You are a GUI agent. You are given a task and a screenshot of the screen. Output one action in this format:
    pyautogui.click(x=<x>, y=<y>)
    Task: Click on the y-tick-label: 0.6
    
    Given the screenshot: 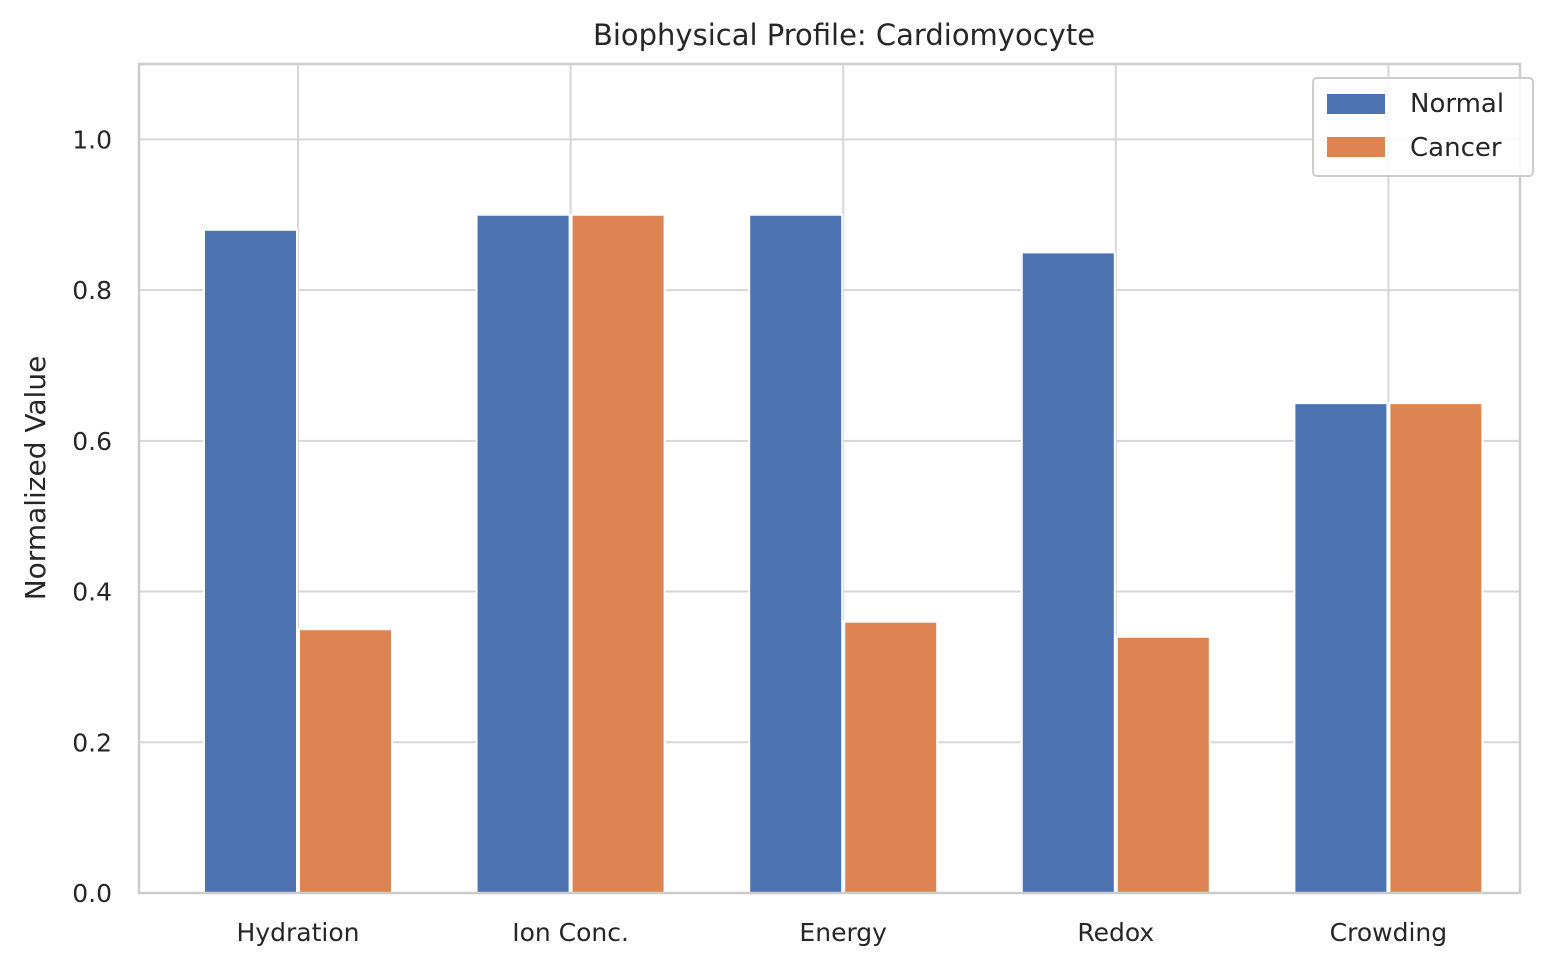 What is the action you would take?
    pyautogui.click(x=92, y=441)
    